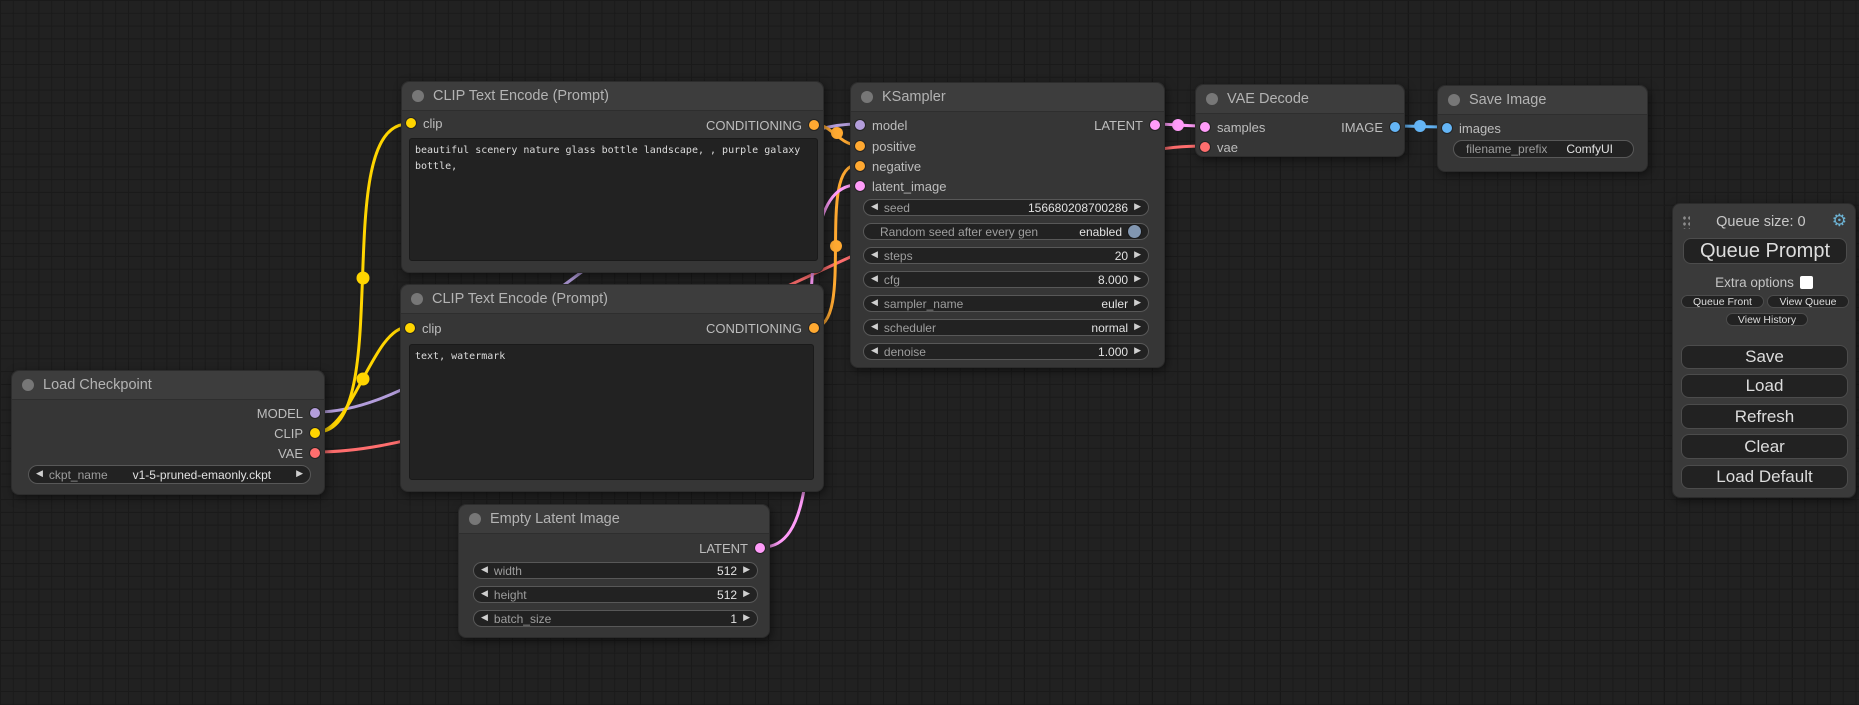 This screenshot has height=705, width=1859. I want to click on refresh-button: Refresh, so click(1764, 416).